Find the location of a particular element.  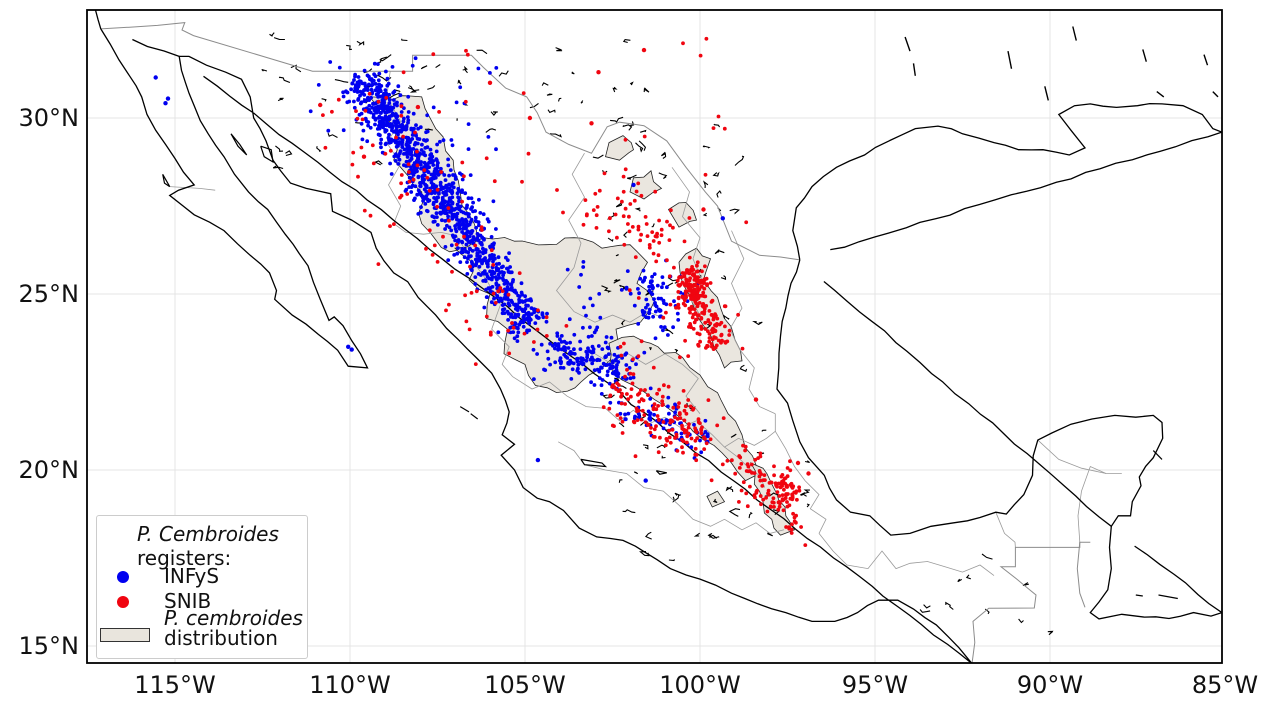

y-tick-label-30: 30°N is located at coordinates (49, 117).